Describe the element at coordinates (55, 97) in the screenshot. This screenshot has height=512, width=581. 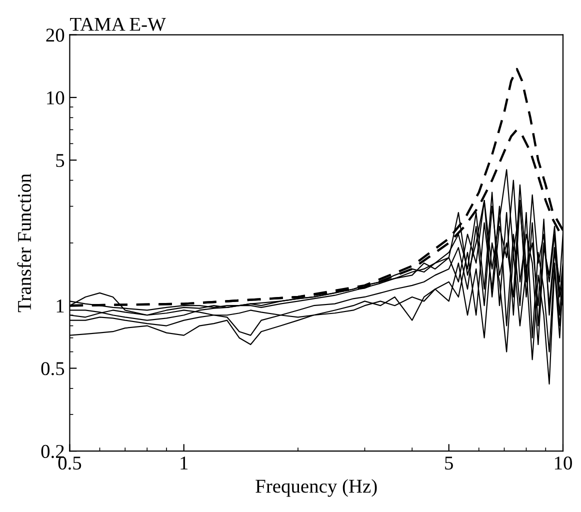
I see `y-tick-label: 10` at that location.